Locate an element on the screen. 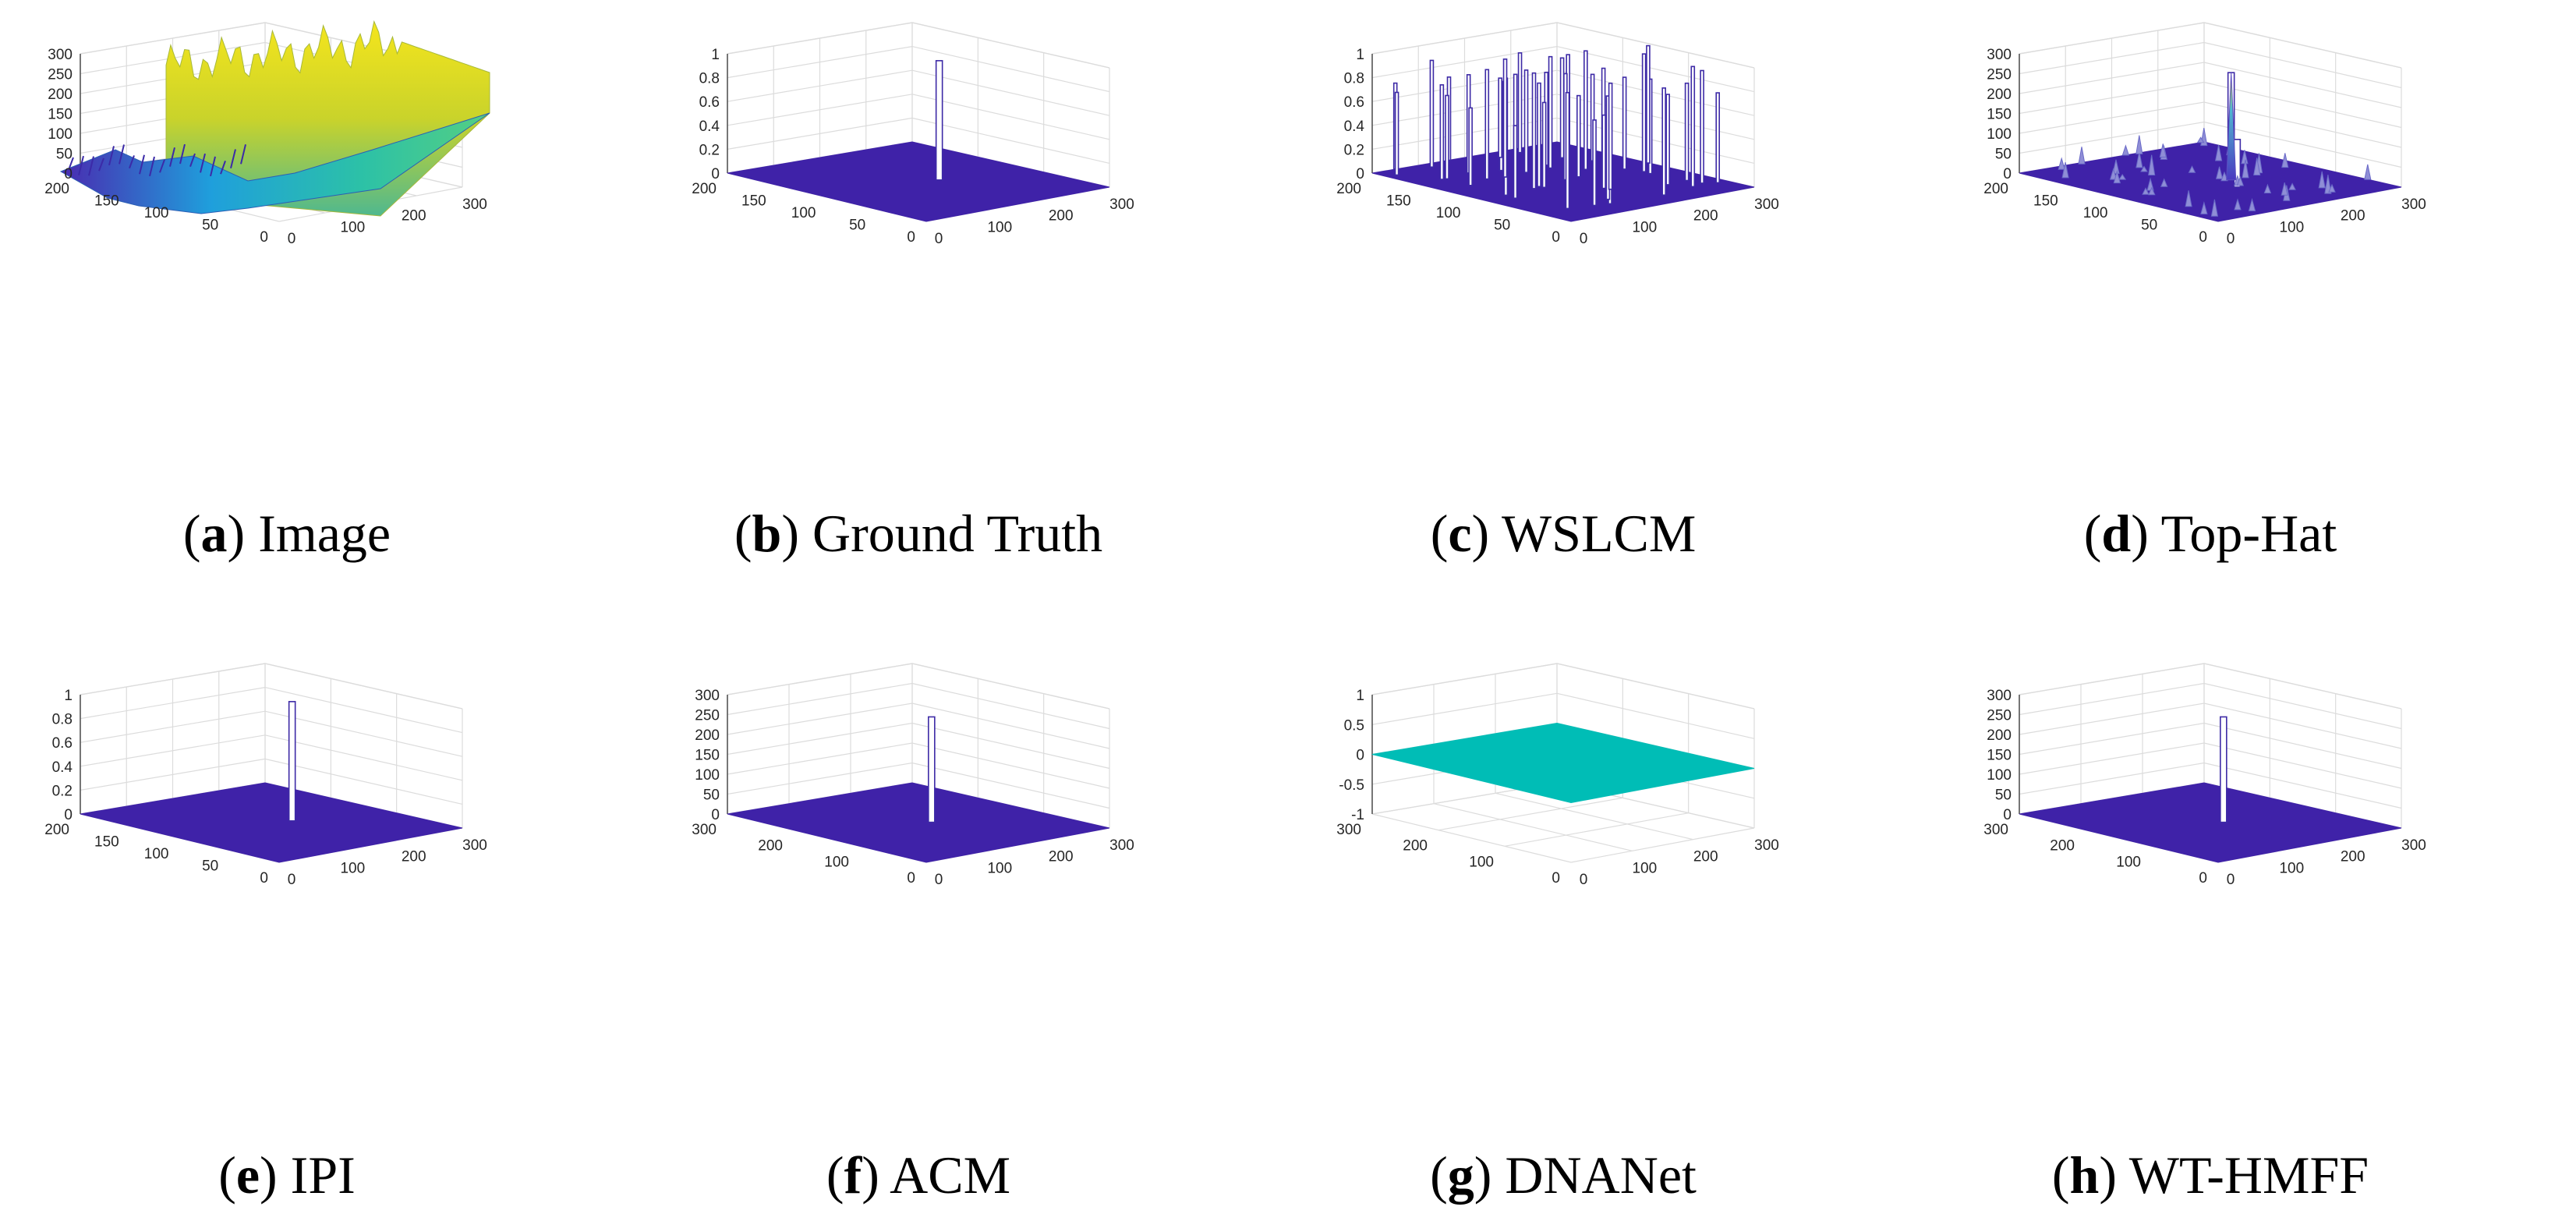 This screenshot has width=2576, height=1221. caption-text: ) Top-Hat is located at coordinates (2234, 533).